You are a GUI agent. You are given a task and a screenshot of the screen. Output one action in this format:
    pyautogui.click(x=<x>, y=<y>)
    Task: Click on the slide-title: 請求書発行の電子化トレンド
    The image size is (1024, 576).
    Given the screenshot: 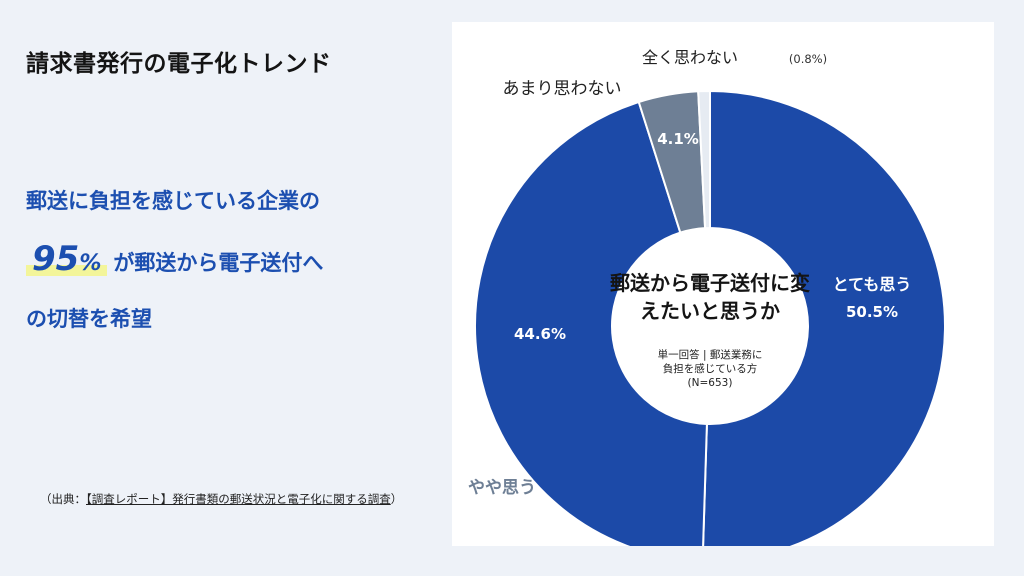 What is the action you would take?
    pyautogui.click(x=179, y=64)
    